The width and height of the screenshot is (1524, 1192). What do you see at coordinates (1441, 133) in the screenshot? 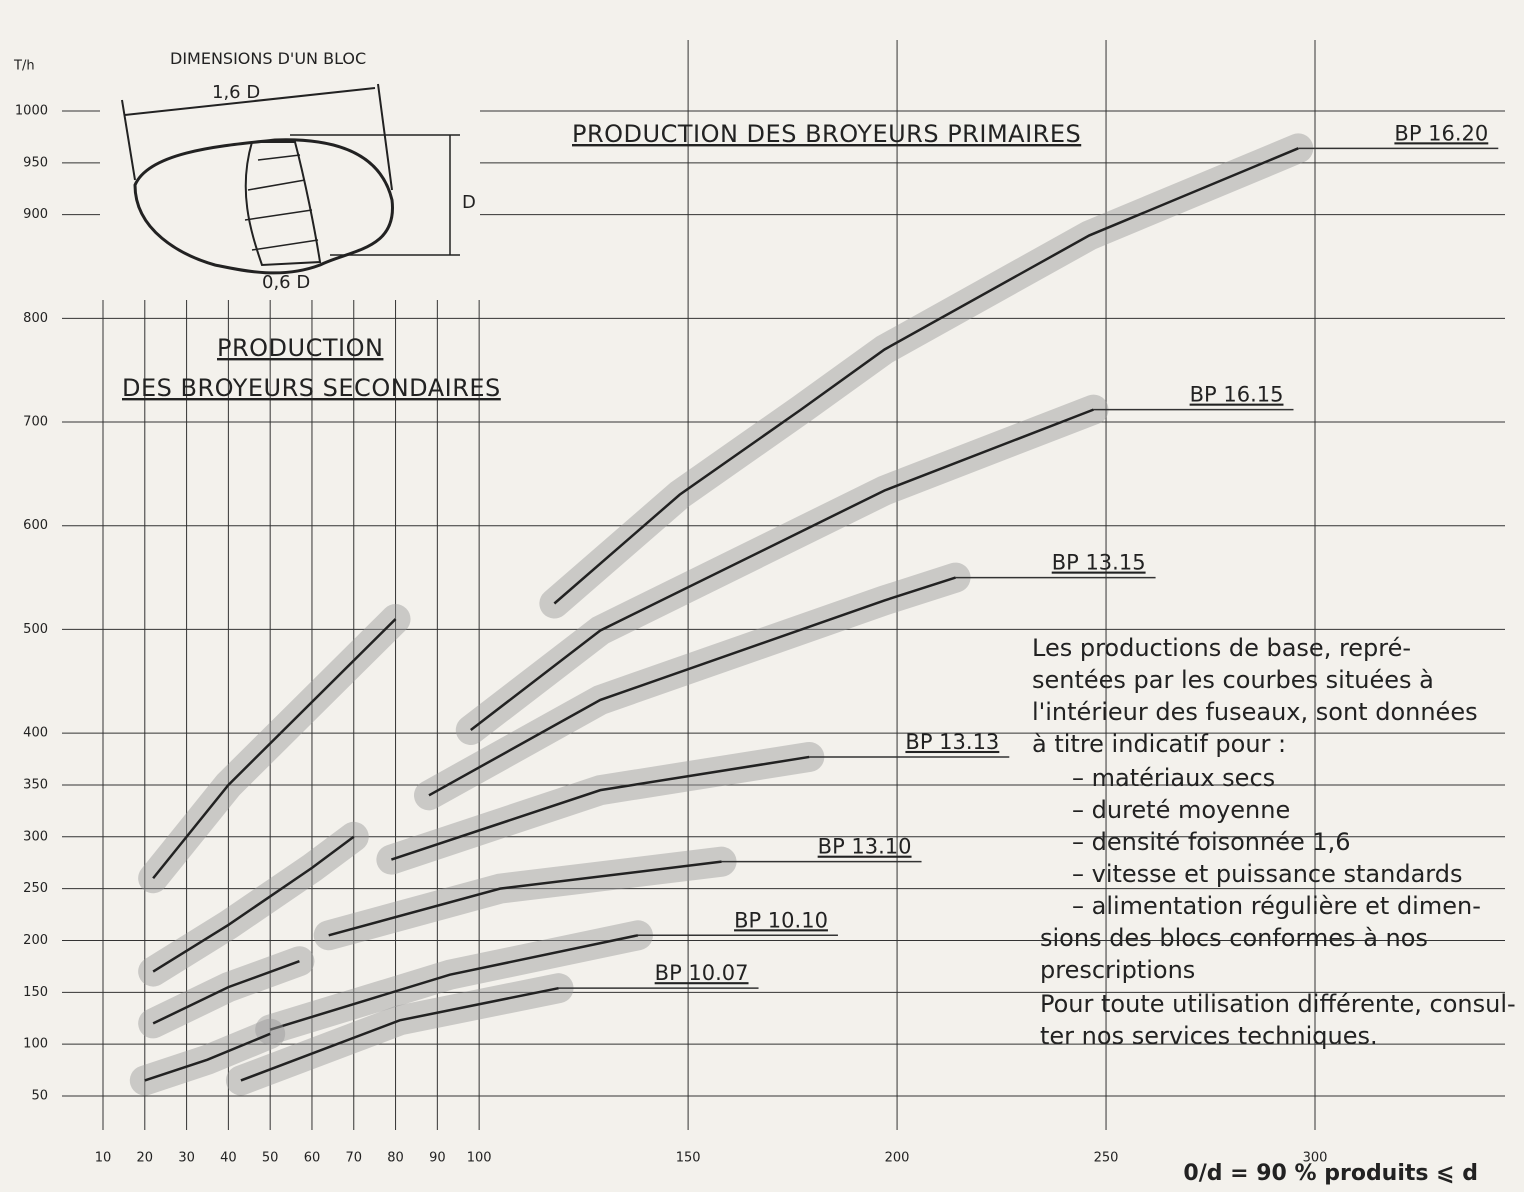
I see `series-label: BP 16.20` at bounding box center [1441, 133].